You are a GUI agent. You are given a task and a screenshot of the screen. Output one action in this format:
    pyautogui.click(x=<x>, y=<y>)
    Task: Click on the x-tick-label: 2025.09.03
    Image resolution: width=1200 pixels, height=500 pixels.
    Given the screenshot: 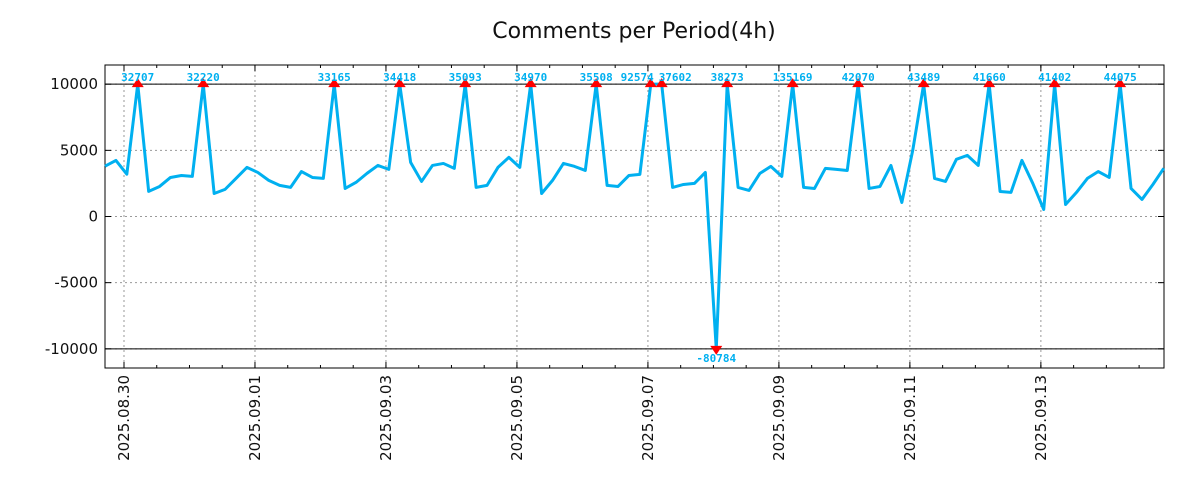 What is the action you would take?
    pyautogui.click(x=386, y=418)
    